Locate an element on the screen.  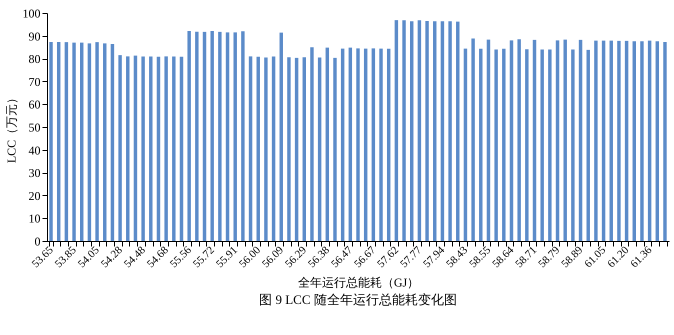
y-tick-label: 90 is located at coordinates (34, 36).